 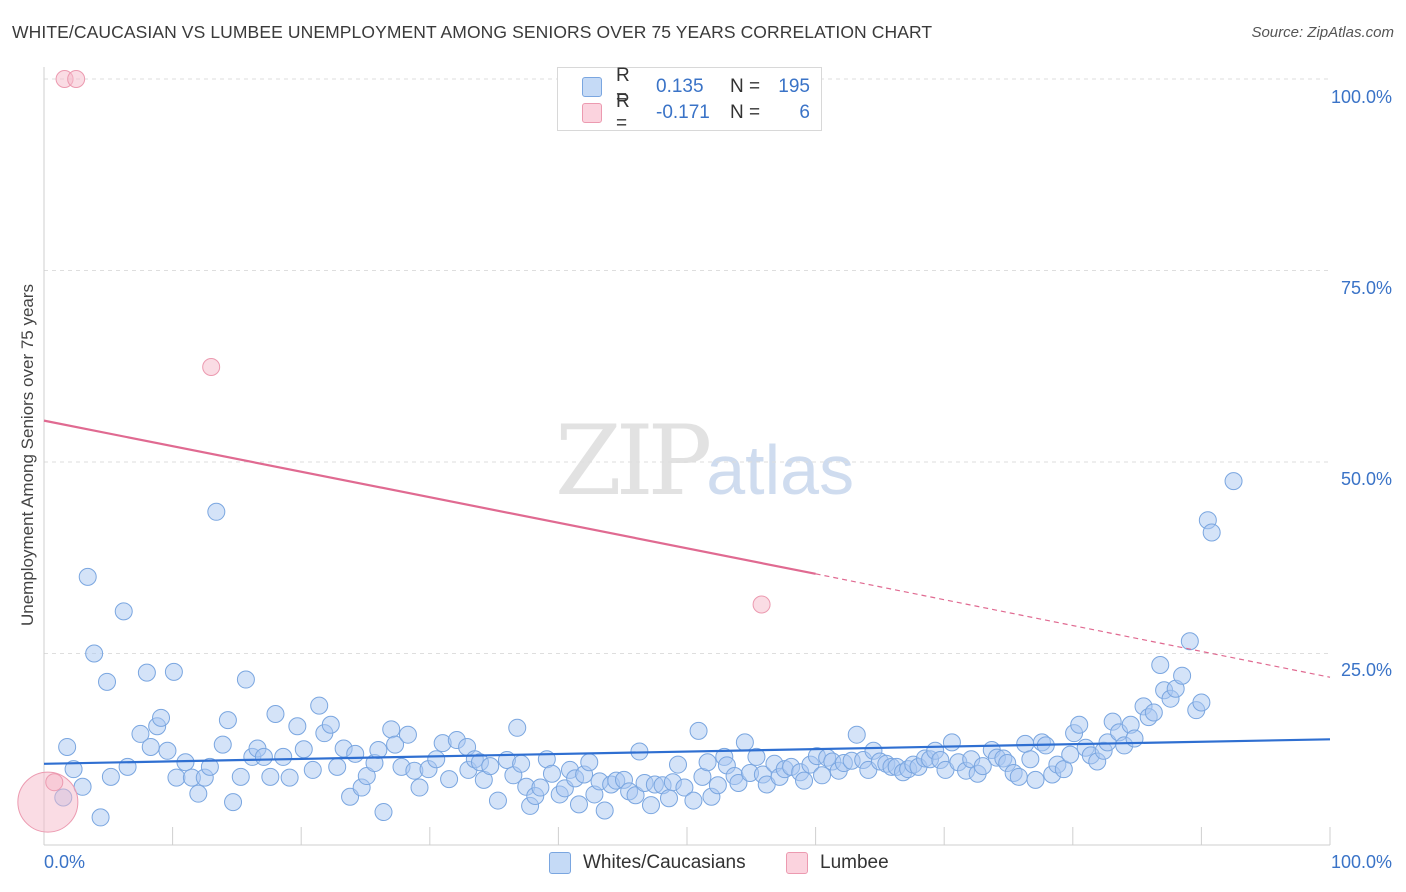 I want to click on trendline-lumbee-extension, so click(x=1073, y=625).